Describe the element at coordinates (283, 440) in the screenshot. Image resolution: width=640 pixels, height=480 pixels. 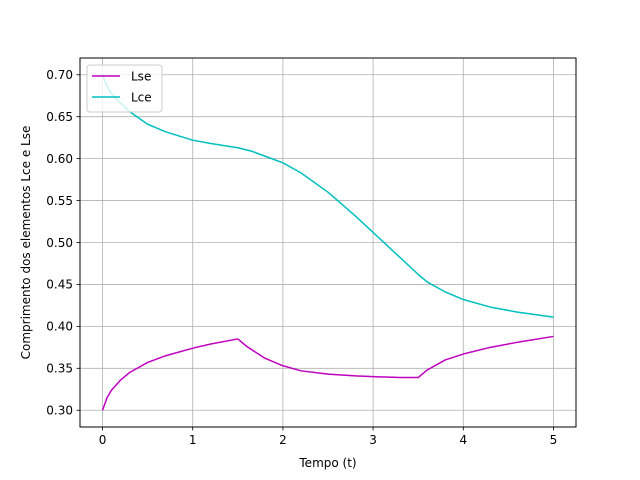
I see `x-tick-label: 2` at that location.